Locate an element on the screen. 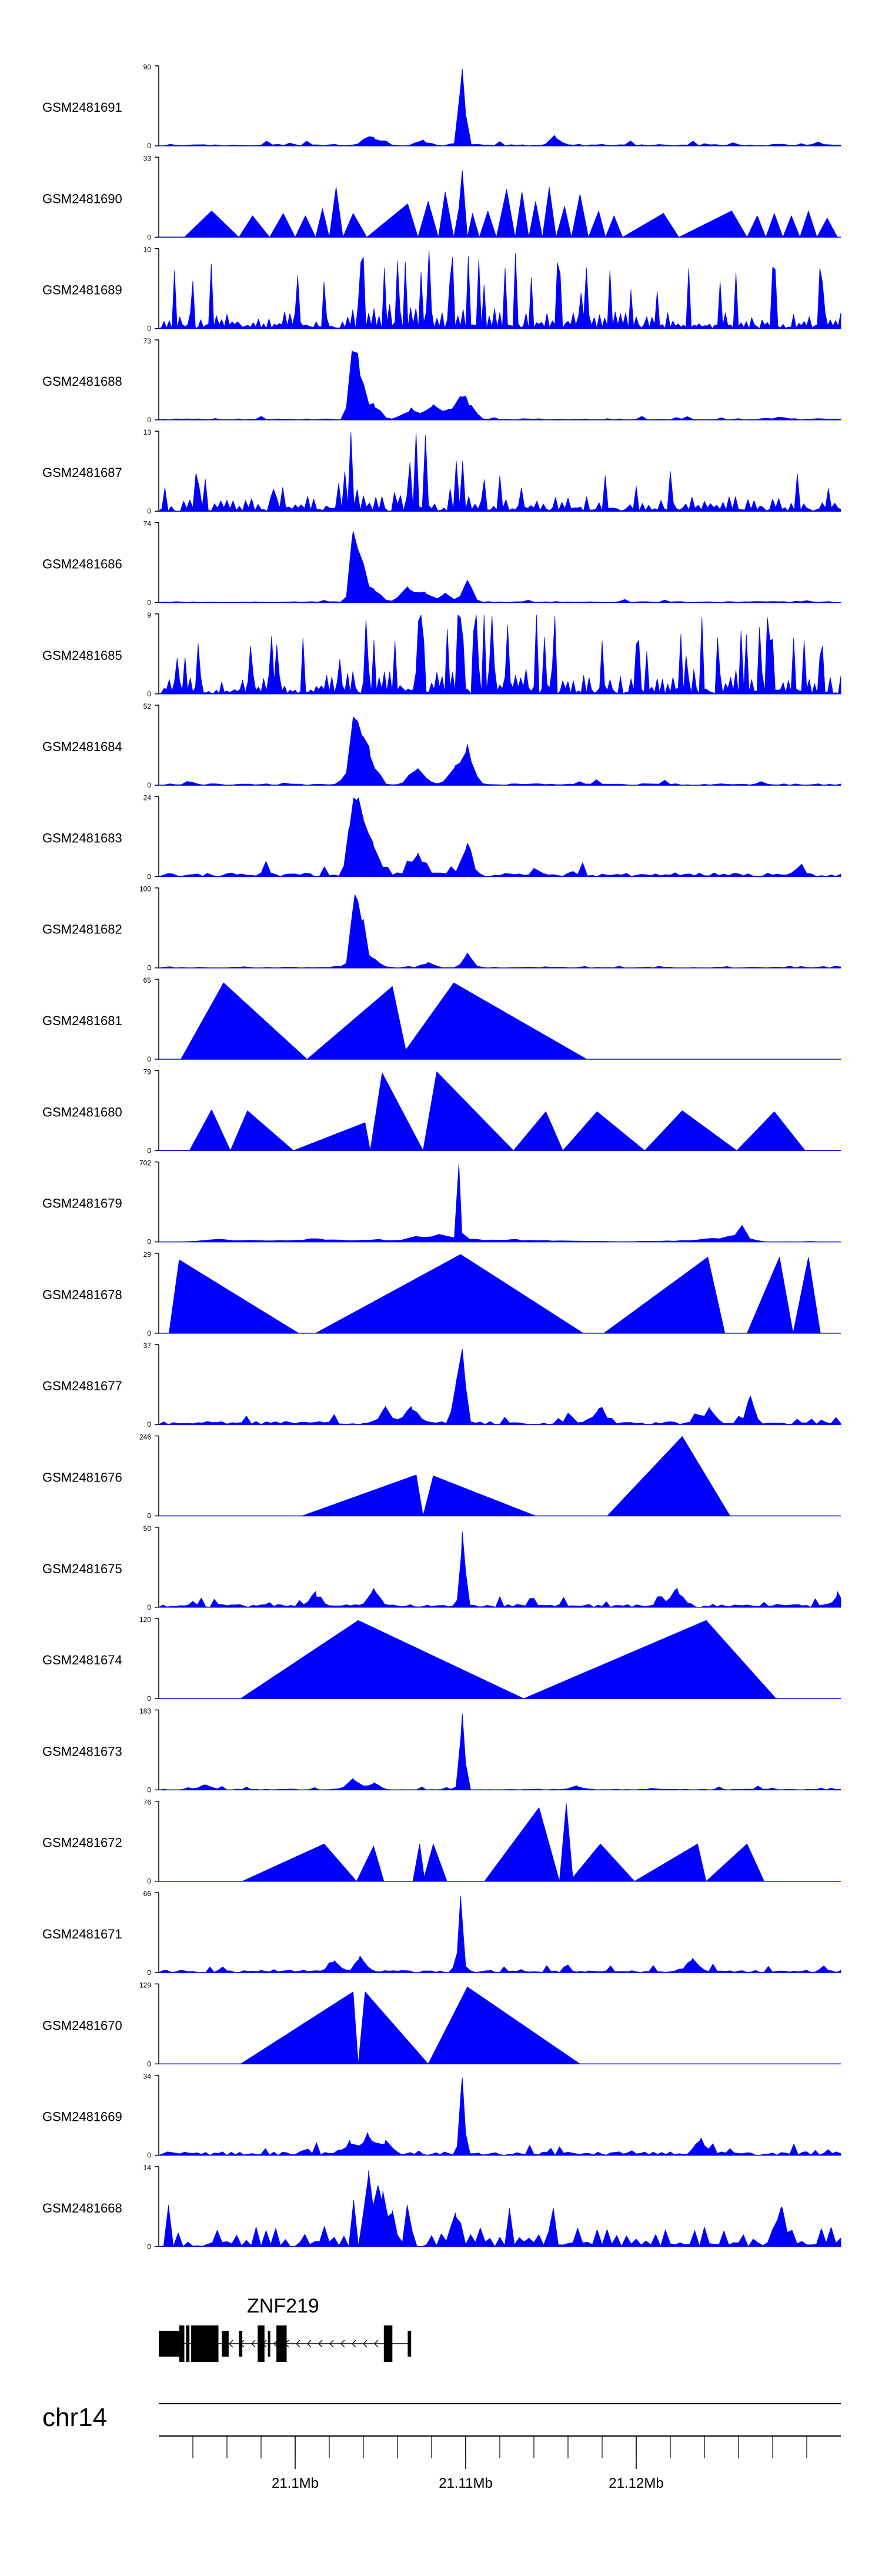  track-label: GSM2481675 is located at coordinates (82, 1568).